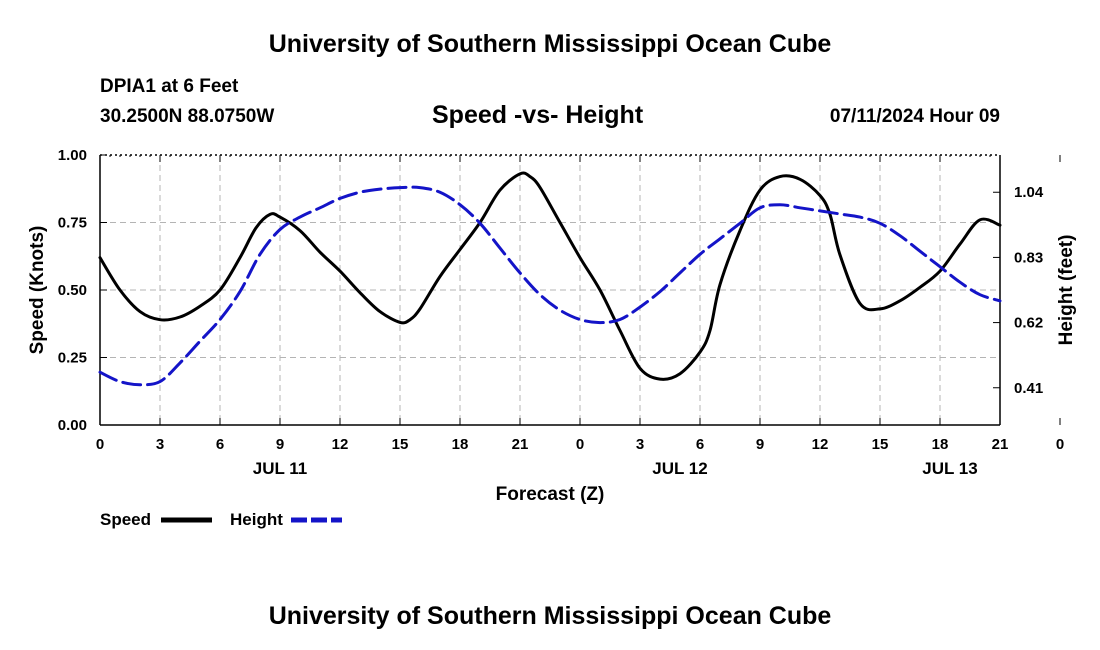 The width and height of the screenshot is (1100, 650). What do you see at coordinates (125, 519) in the screenshot?
I see `legend-speed-label: Speed` at bounding box center [125, 519].